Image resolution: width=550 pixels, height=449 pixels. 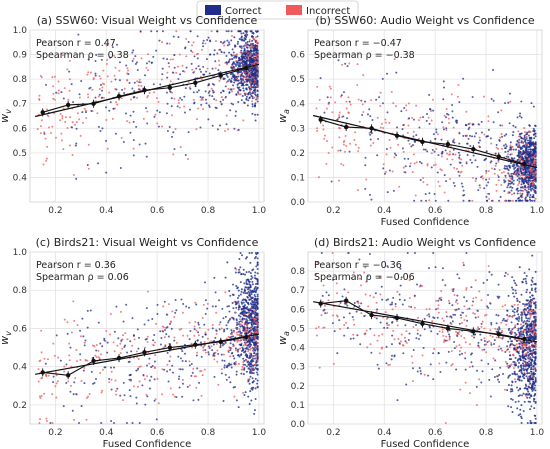 What do you see at coordinates (486, 433) in the screenshot?
I see `x-tick-label: 0.8` at bounding box center [486, 433].